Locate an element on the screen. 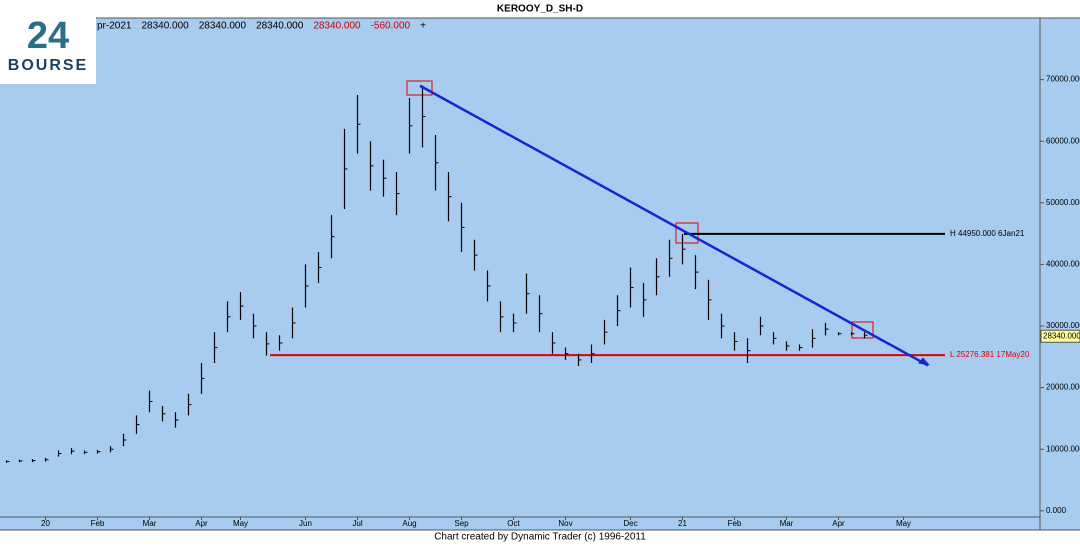  y-tick-label: 40000.000 is located at coordinates (1063, 264).